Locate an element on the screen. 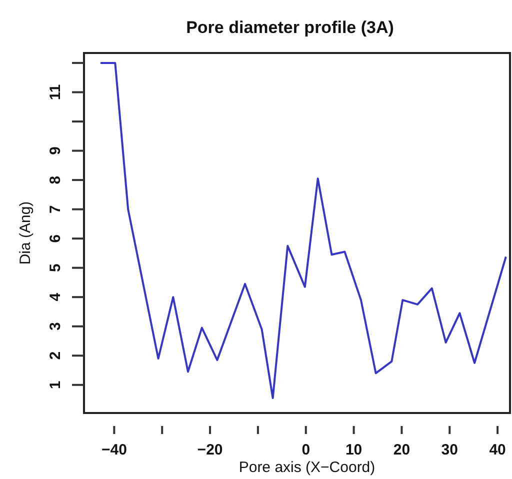 The image size is (512, 479). y-tick-label: 2 is located at coordinates (55, 355).